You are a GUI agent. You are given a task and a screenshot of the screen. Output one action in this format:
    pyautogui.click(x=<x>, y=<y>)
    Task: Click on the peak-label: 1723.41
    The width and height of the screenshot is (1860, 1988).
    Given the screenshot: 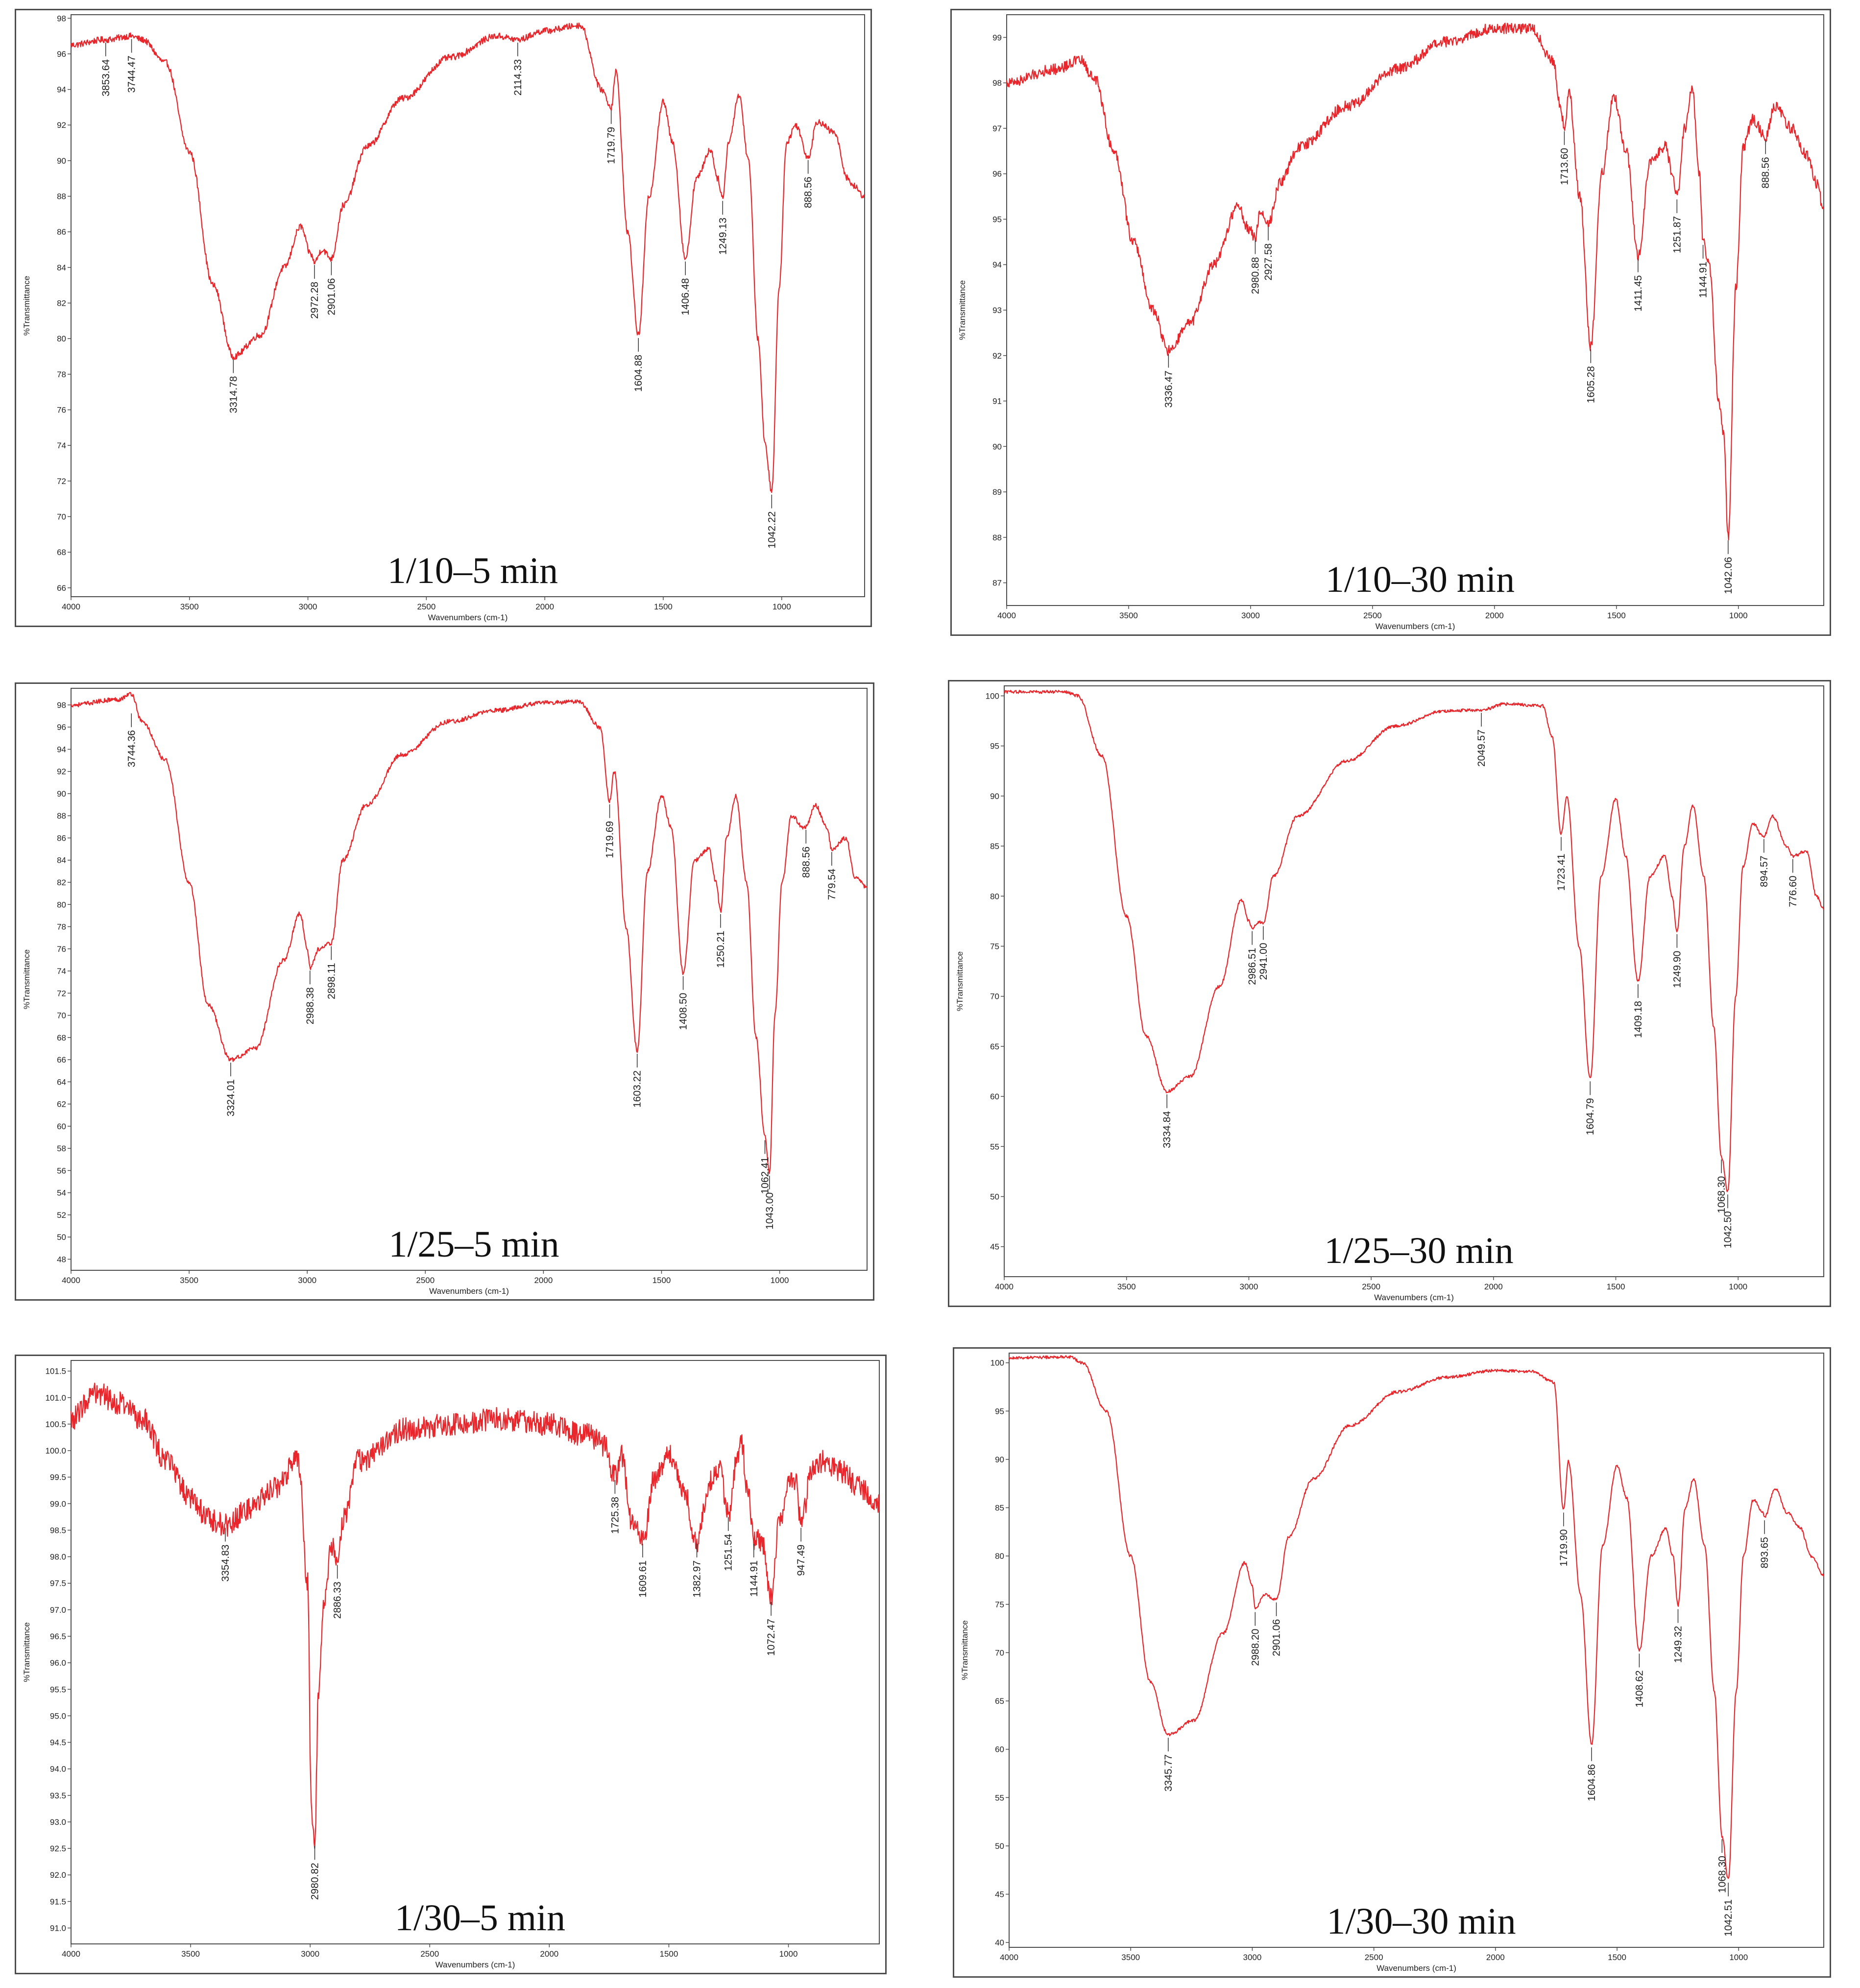 What is the action you would take?
    pyautogui.click(x=1561, y=872)
    